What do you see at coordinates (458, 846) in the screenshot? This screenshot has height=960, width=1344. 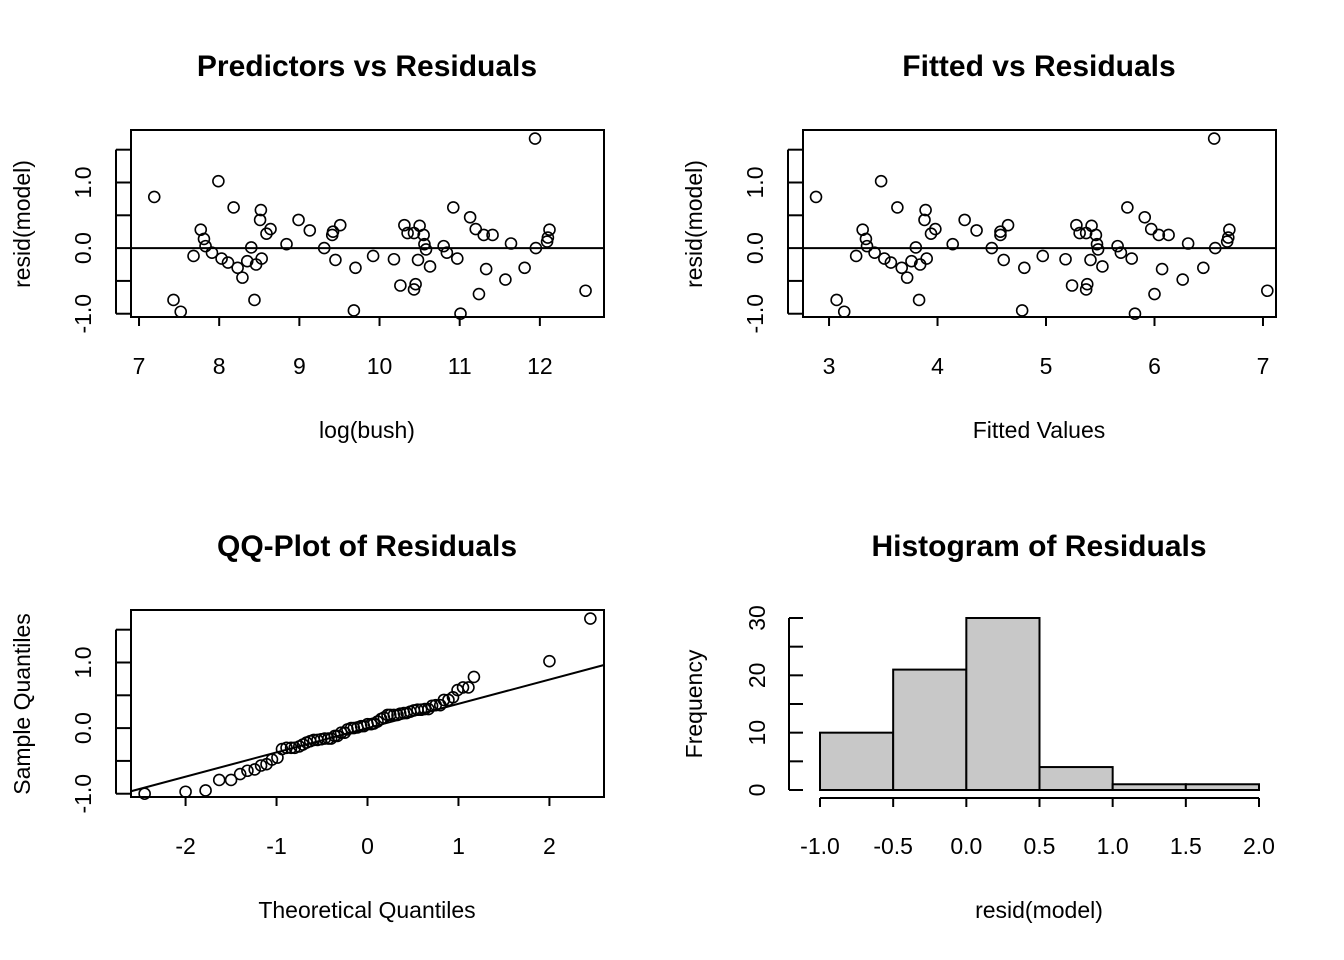 I see `x-tick-label: 1` at bounding box center [458, 846].